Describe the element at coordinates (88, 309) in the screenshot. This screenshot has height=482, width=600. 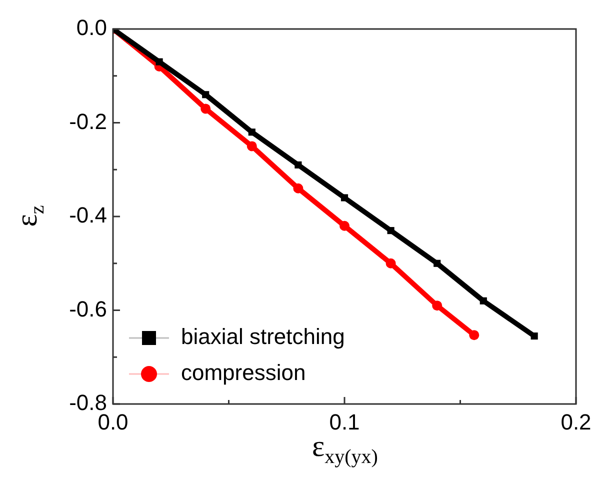
I see `y-tick-label: -0.6` at that location.